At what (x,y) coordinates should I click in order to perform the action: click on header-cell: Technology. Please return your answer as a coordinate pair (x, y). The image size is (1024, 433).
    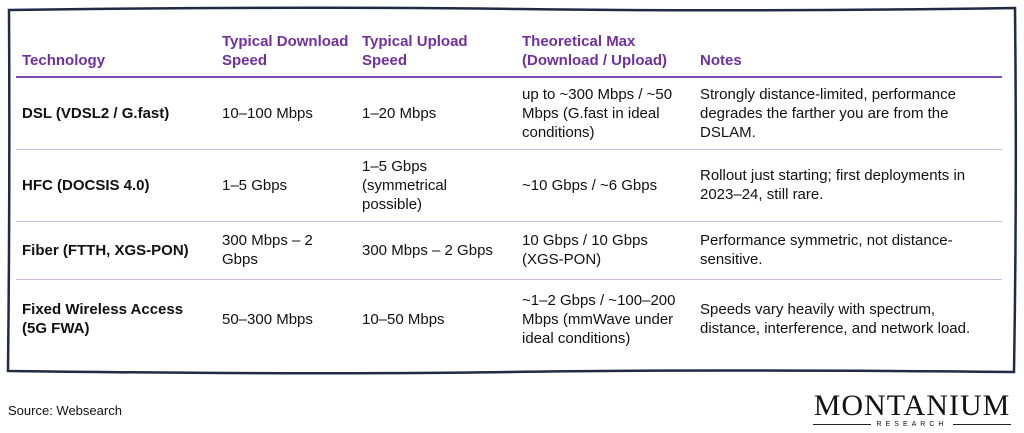
    Looking at the image, I should click on (116, 53).